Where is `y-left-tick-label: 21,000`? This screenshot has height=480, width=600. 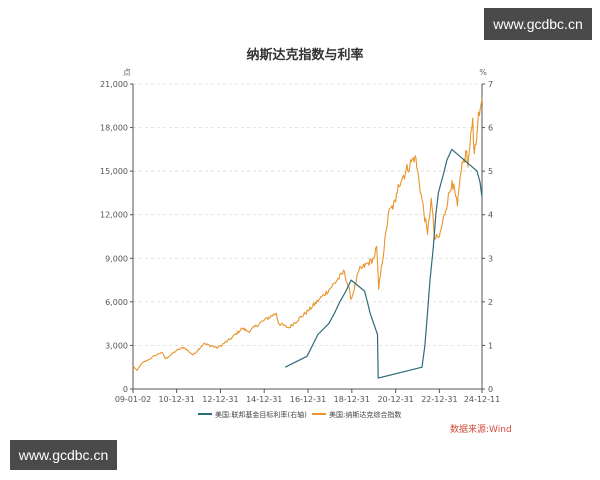 y-left-tick-label: 21,000 is located at coordinates (114, 84).